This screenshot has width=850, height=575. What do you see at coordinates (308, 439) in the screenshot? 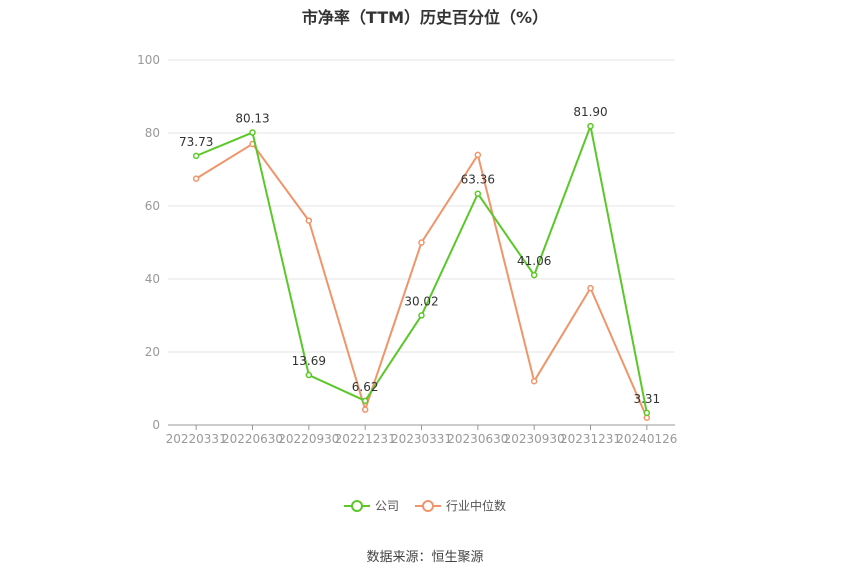
I see `x-tick-label: 20220930` at bounding box center [308, 439].